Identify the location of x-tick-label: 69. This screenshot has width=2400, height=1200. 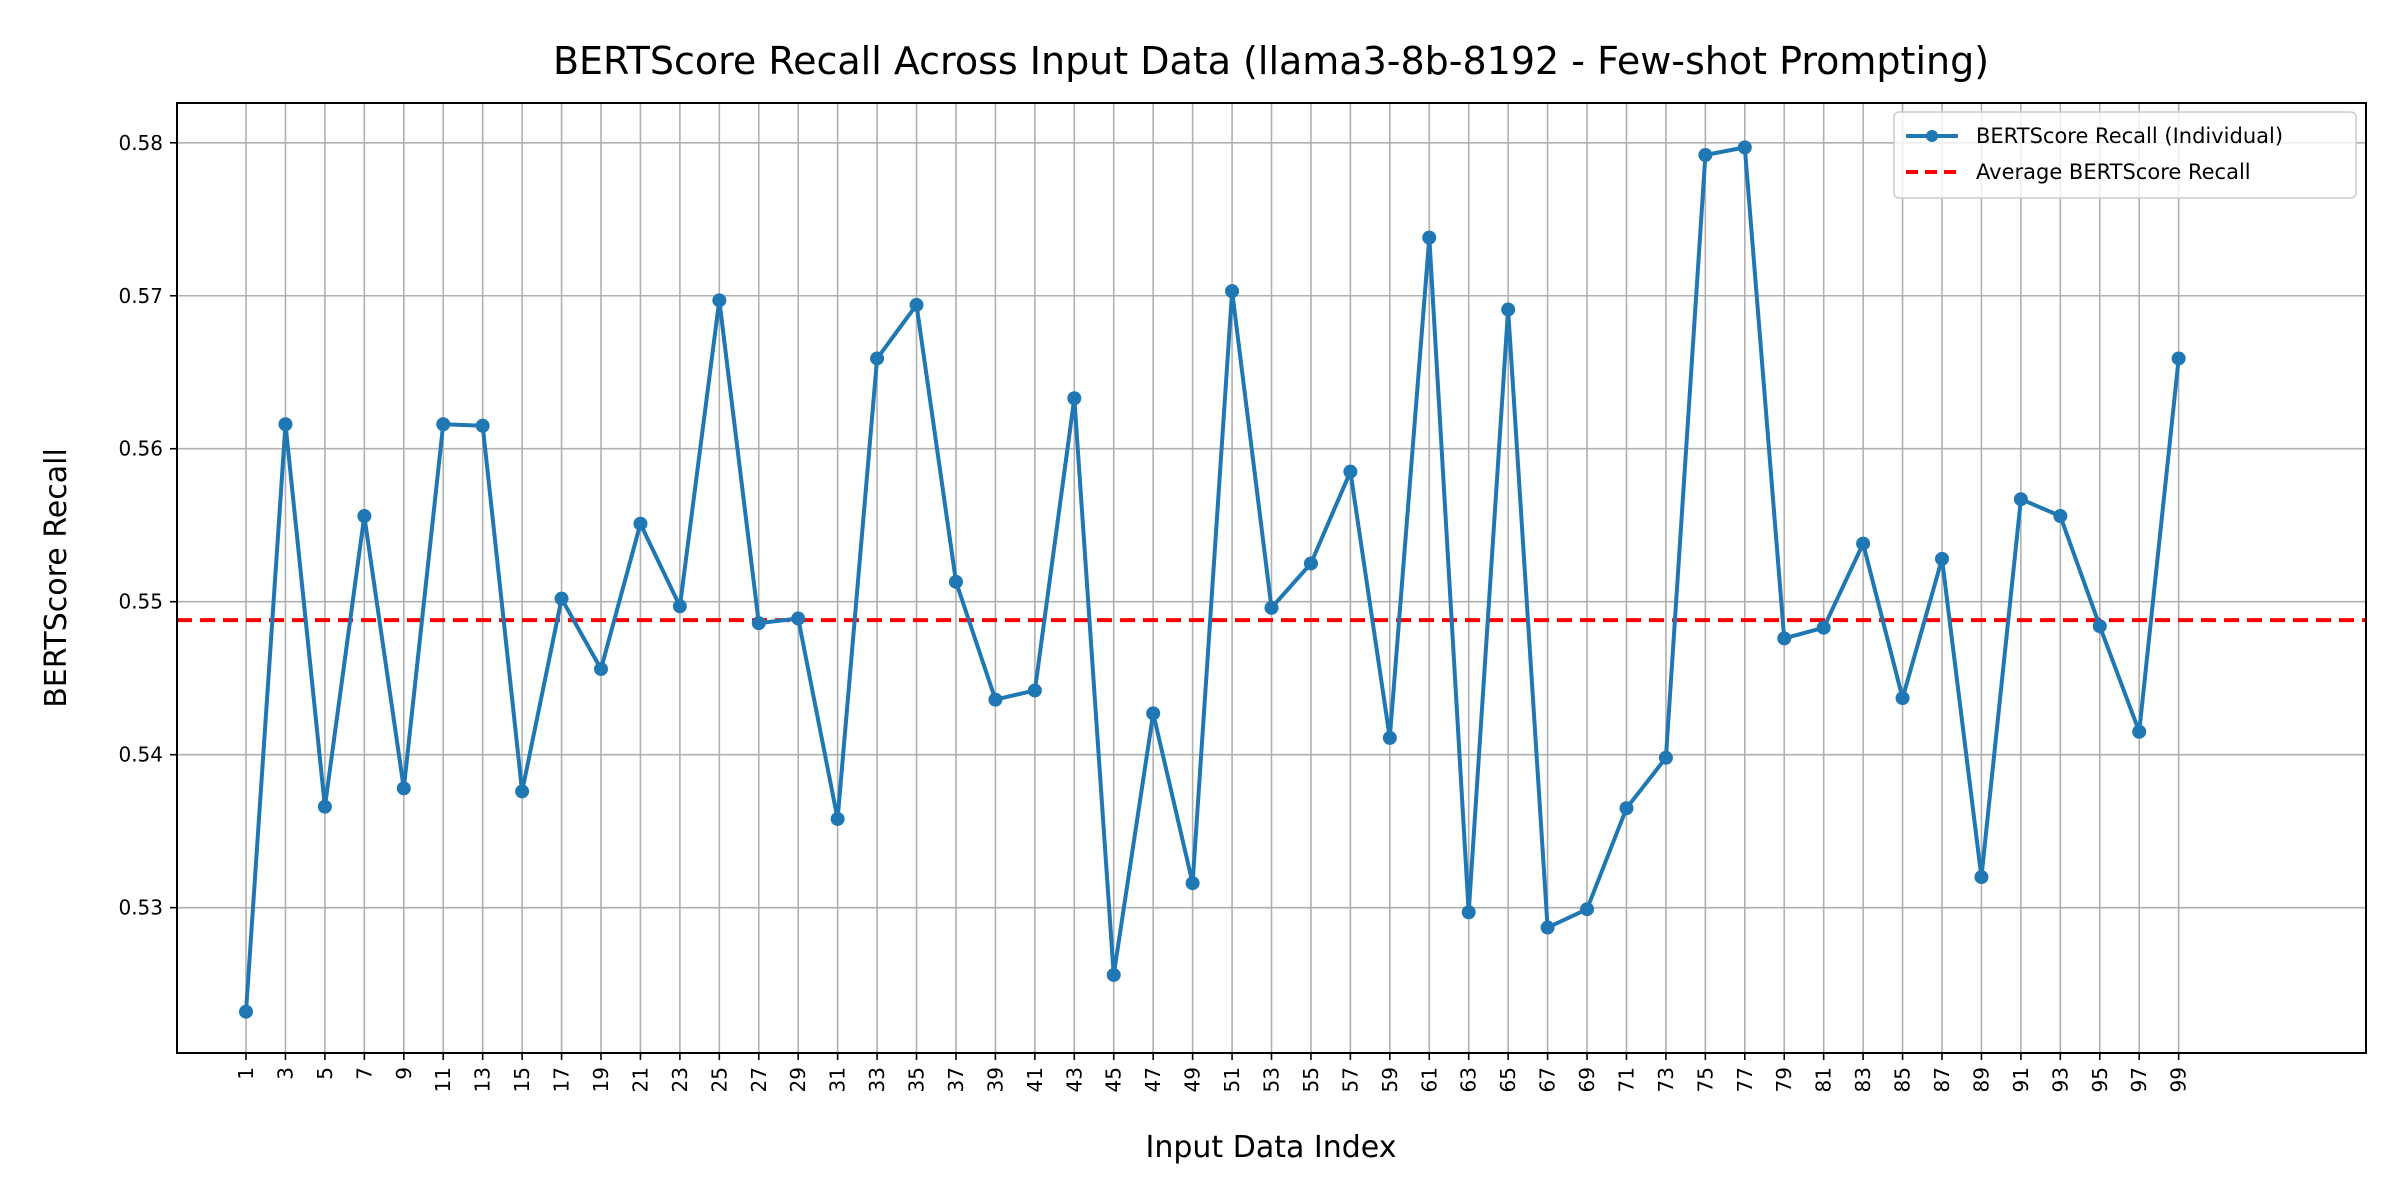
(1587, 1079).